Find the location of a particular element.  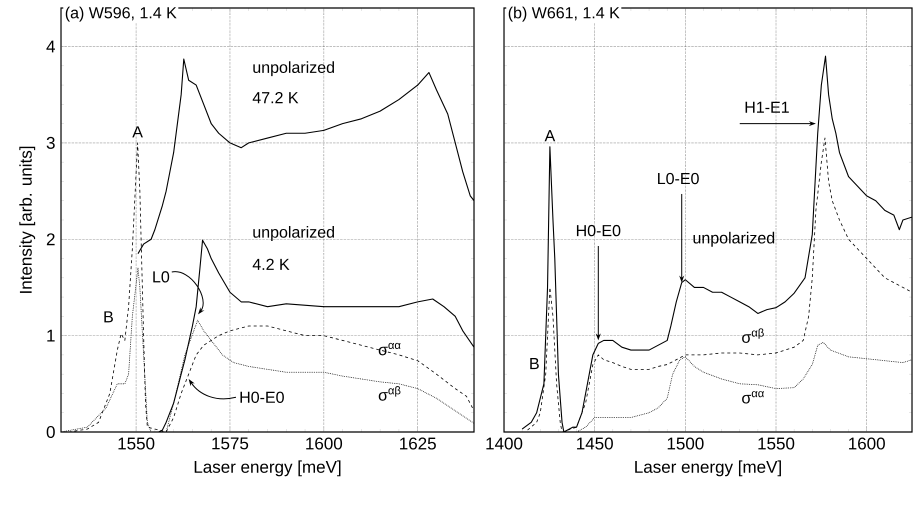

y-axis-title: Intensity [arb. units] is located at coordinates (27, 219).